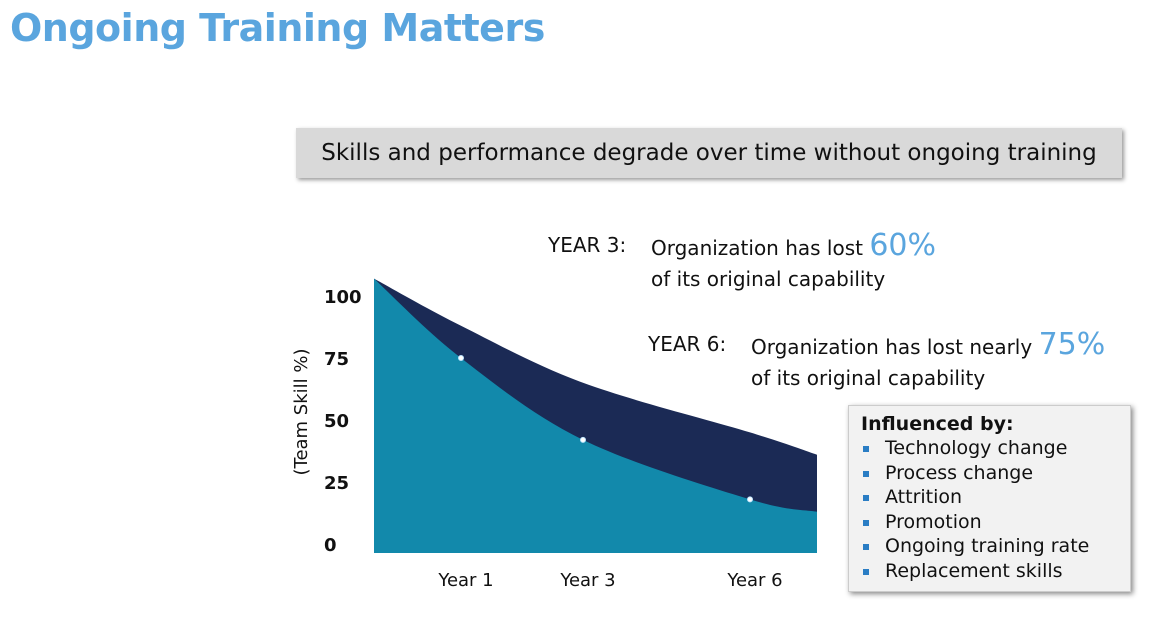  What do you see at coordinates (330, 545) in the screenshot?
I see `y-tick-label: 0` at bounding box center [330, 545].